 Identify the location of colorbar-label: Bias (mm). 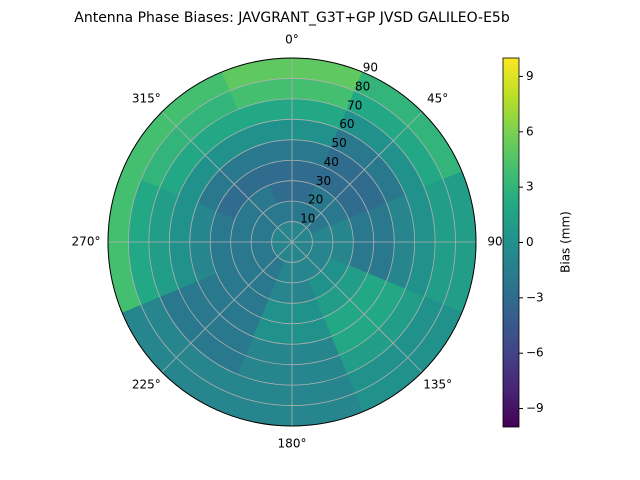
(566, 242).